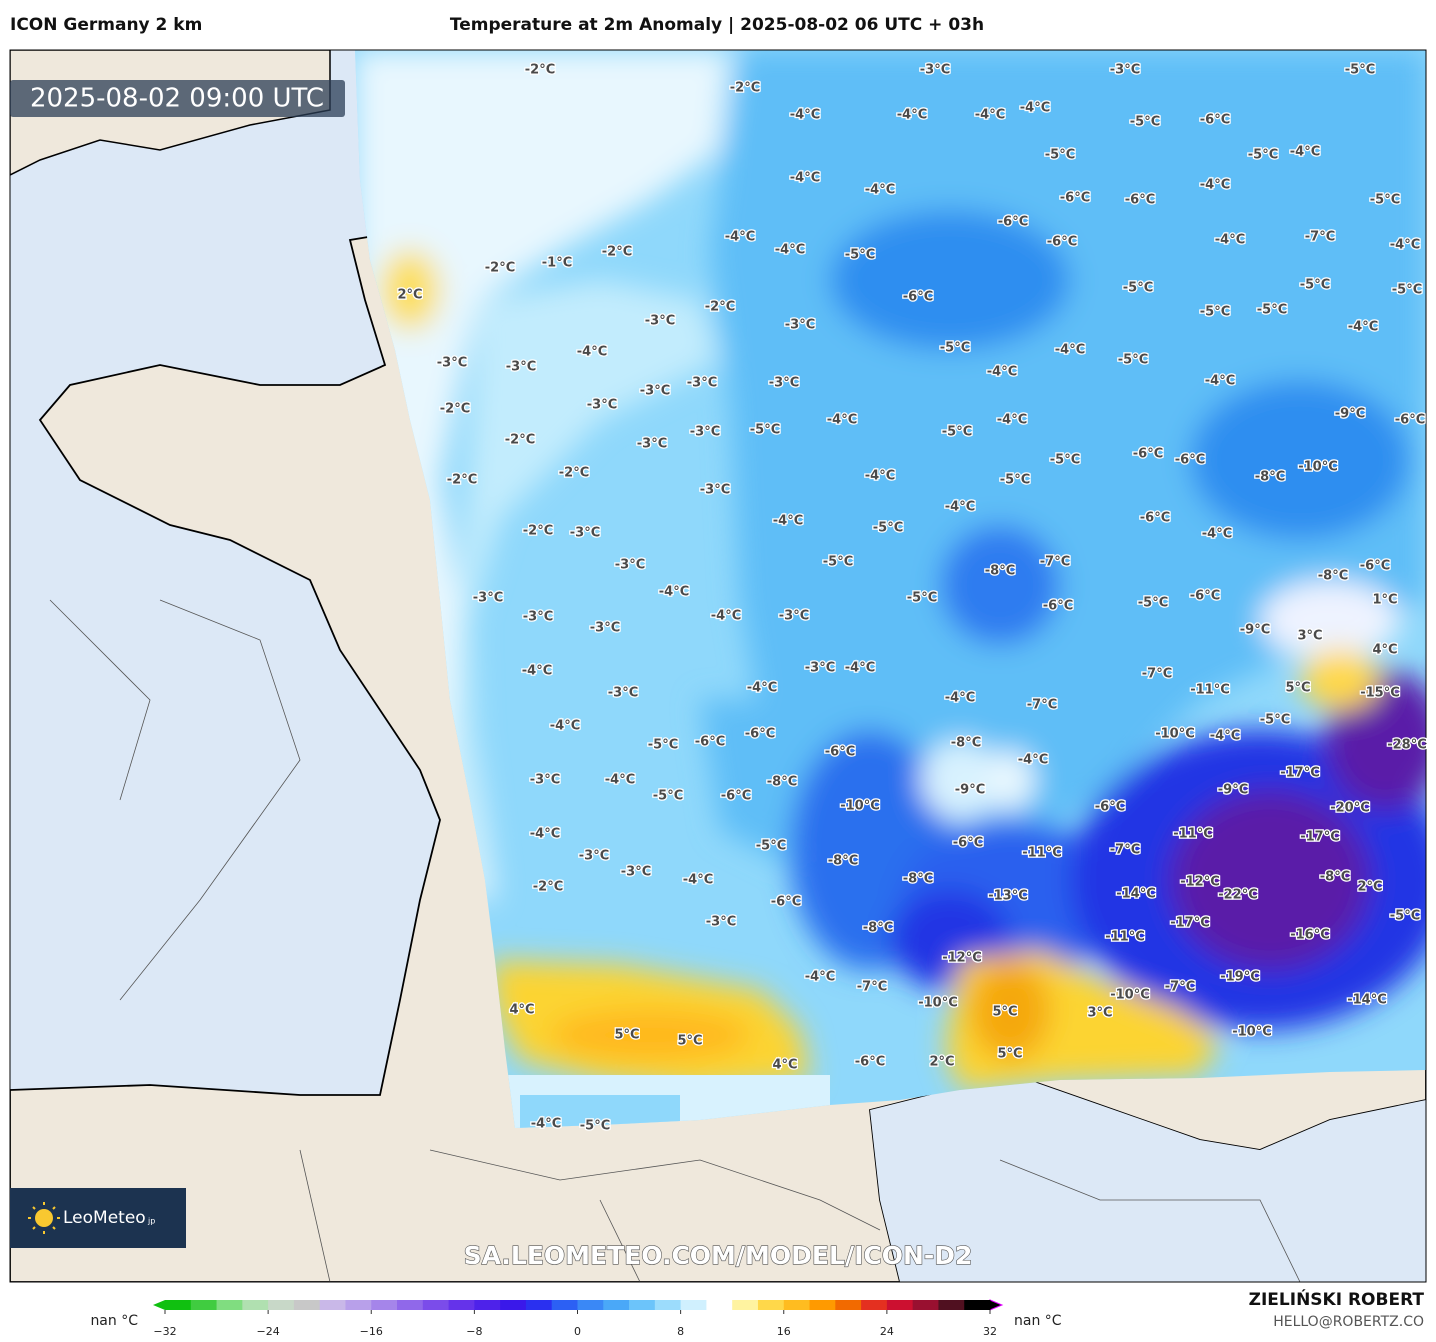 This screenshot has width=1436, height=1342. I want to click on temperature-label: -9°C, so click(970, 790).